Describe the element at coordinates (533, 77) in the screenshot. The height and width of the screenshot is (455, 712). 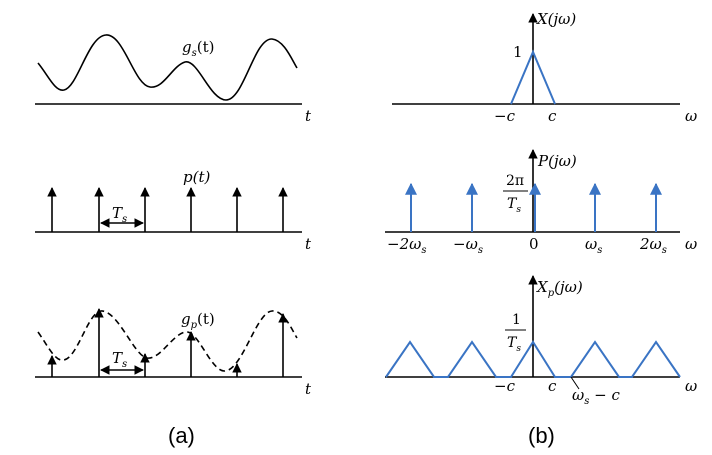
I see `x-spectrum-triangle` at that location.